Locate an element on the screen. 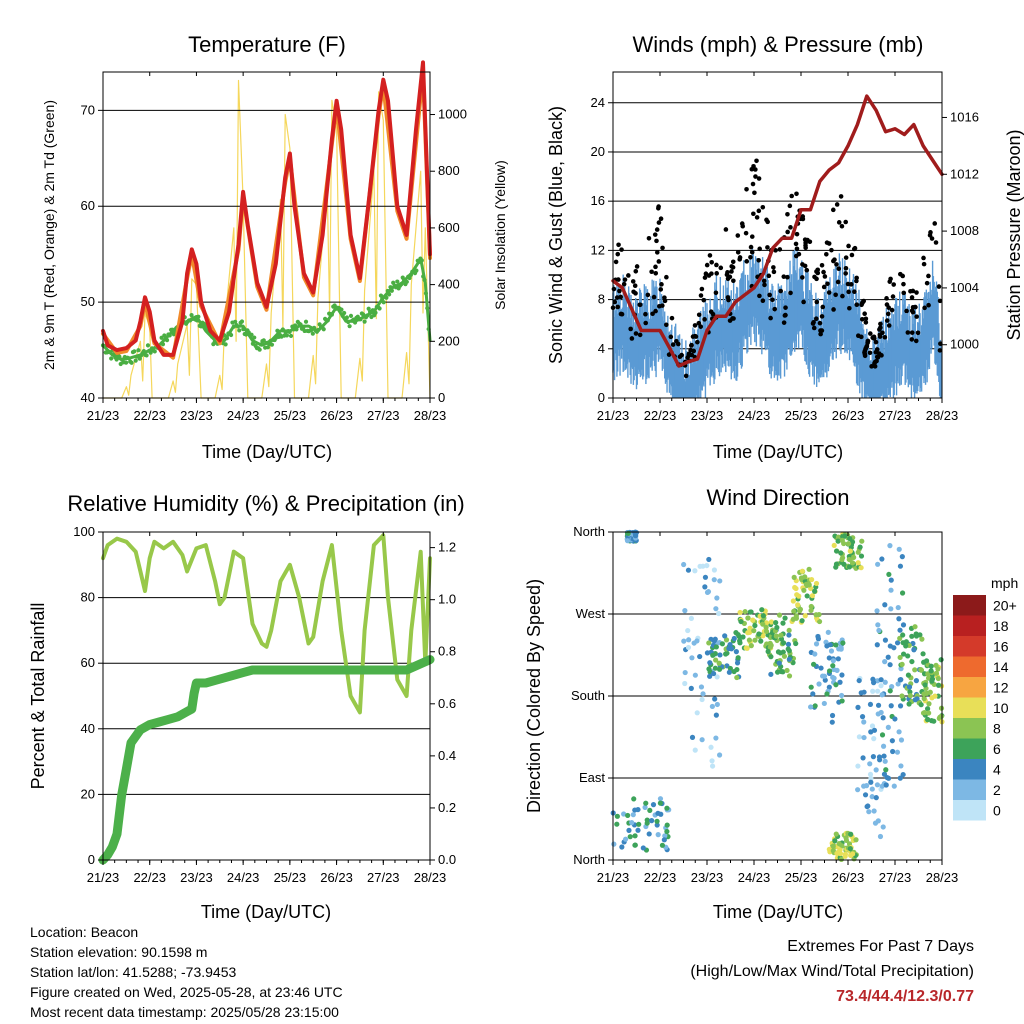  winds-y2tick-label: 1008 is located at coordinates (964, 230).